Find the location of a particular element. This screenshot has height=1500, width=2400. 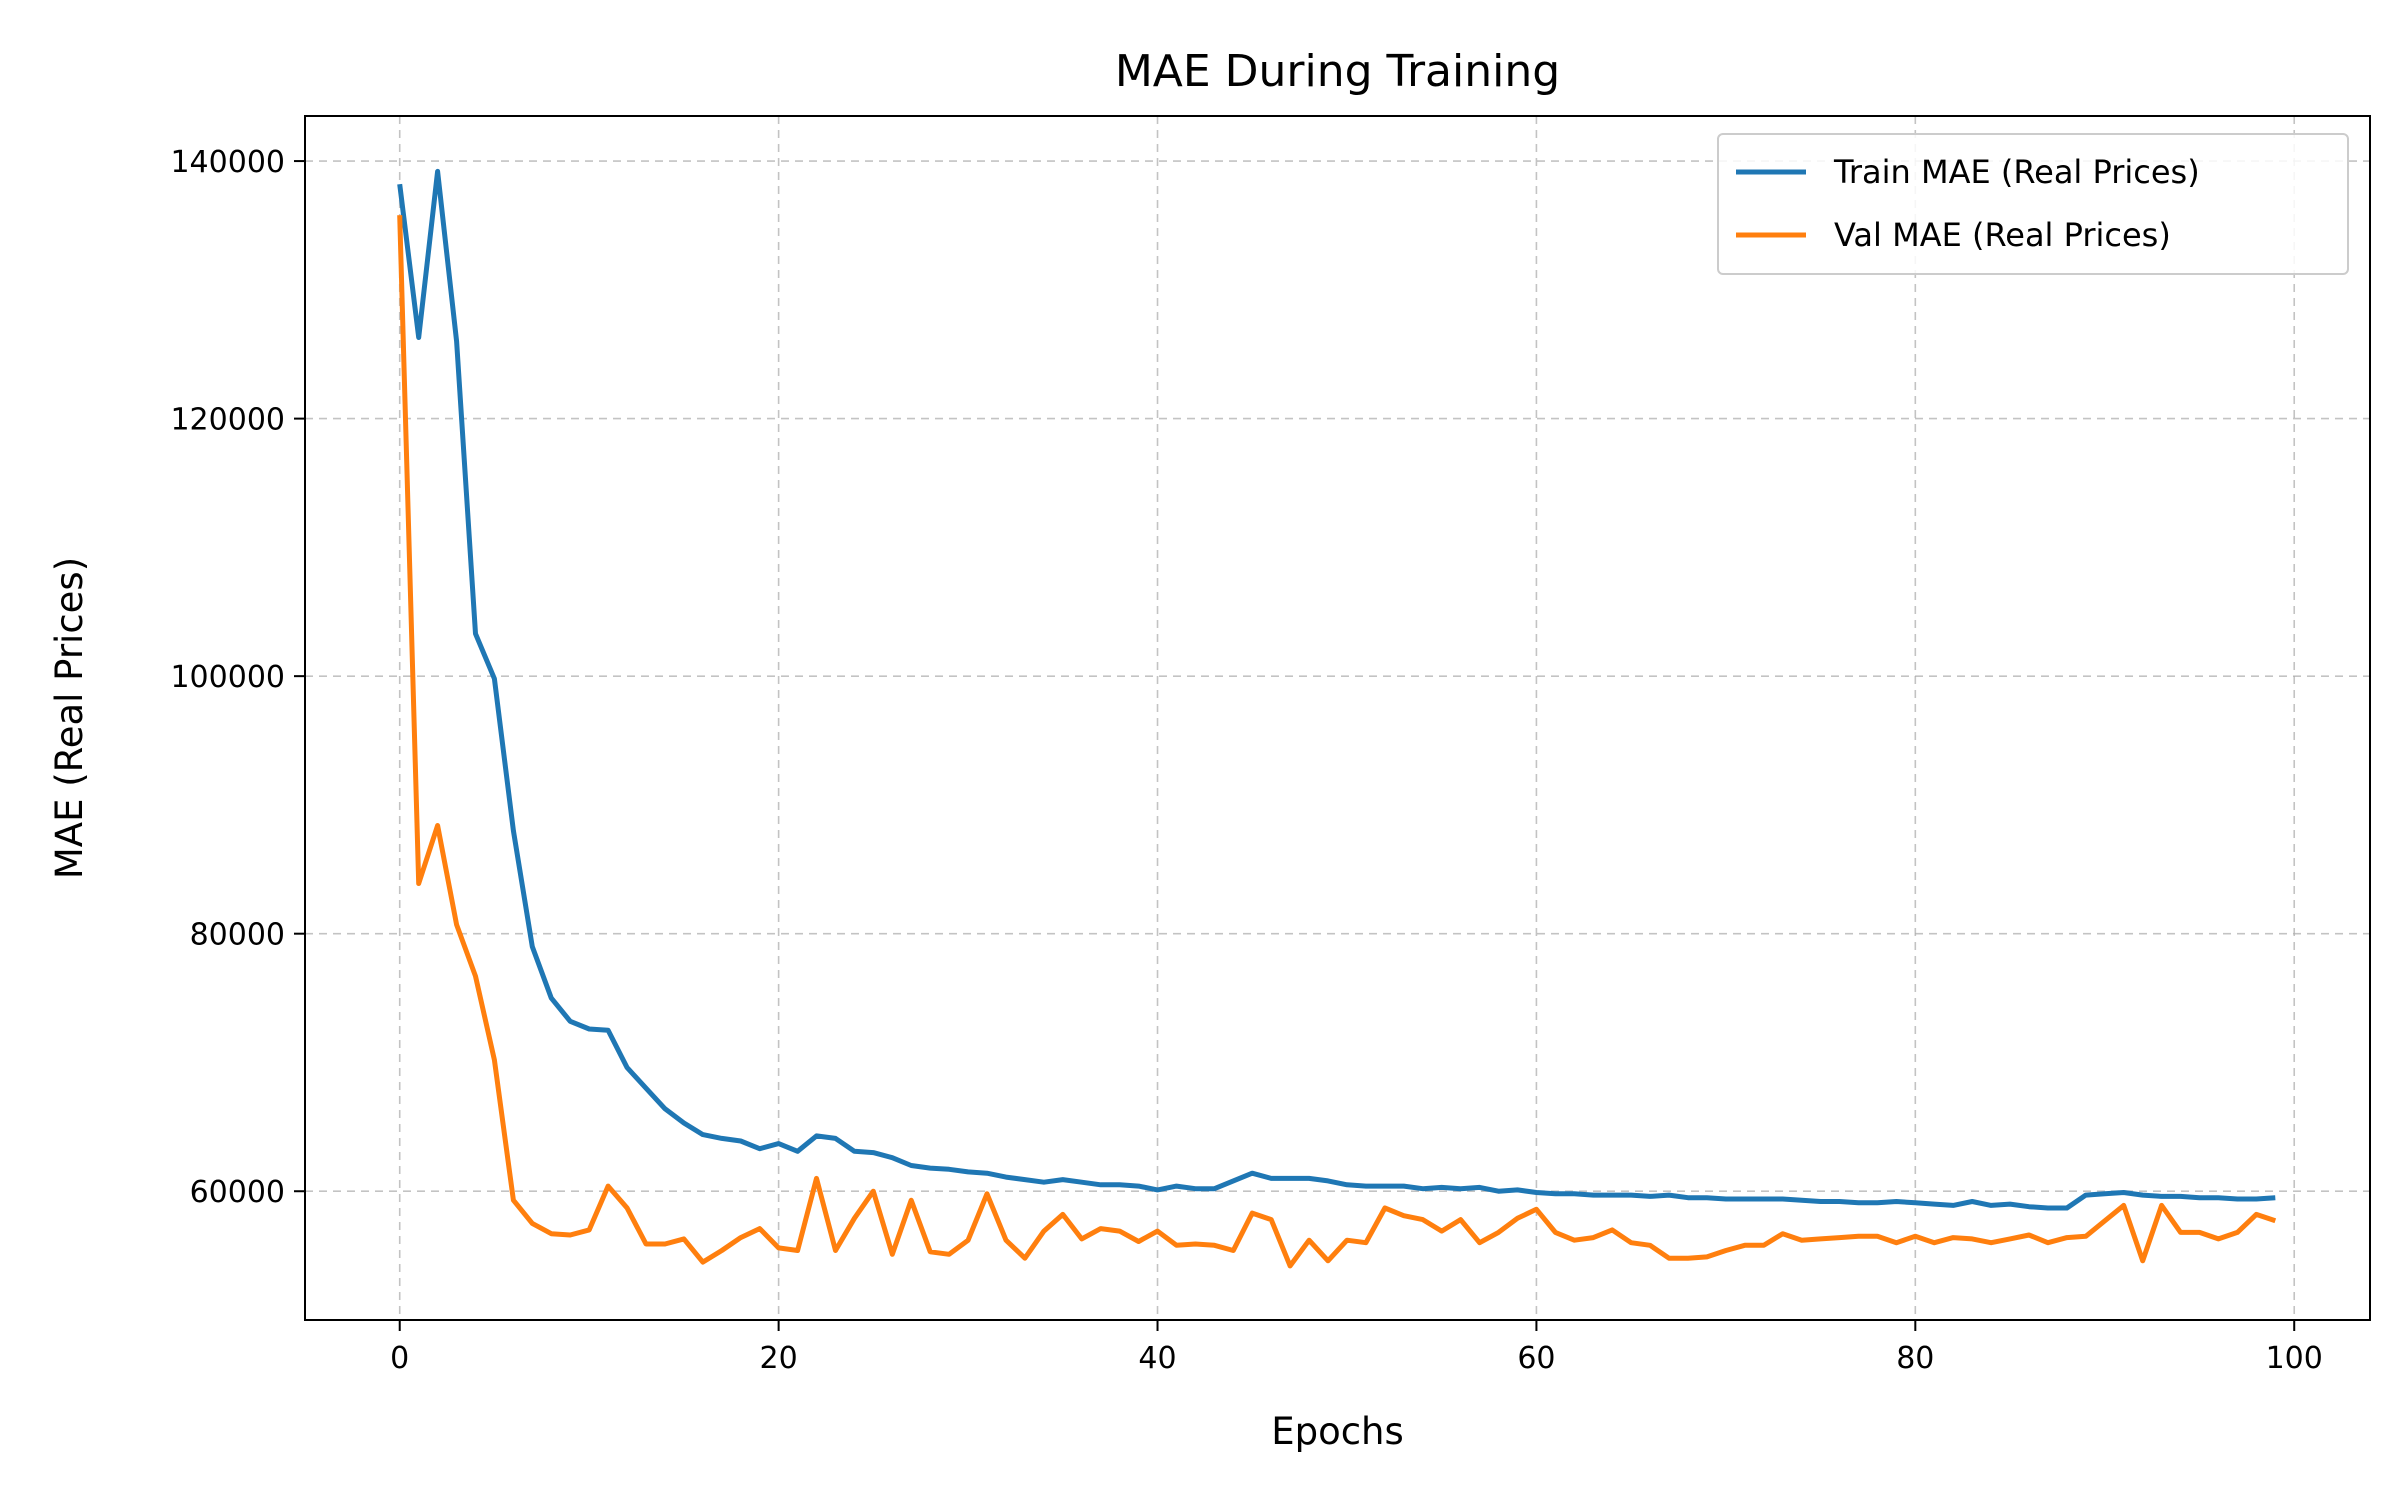

y-tick-label: 140000 is located at coordinates (227, 162).